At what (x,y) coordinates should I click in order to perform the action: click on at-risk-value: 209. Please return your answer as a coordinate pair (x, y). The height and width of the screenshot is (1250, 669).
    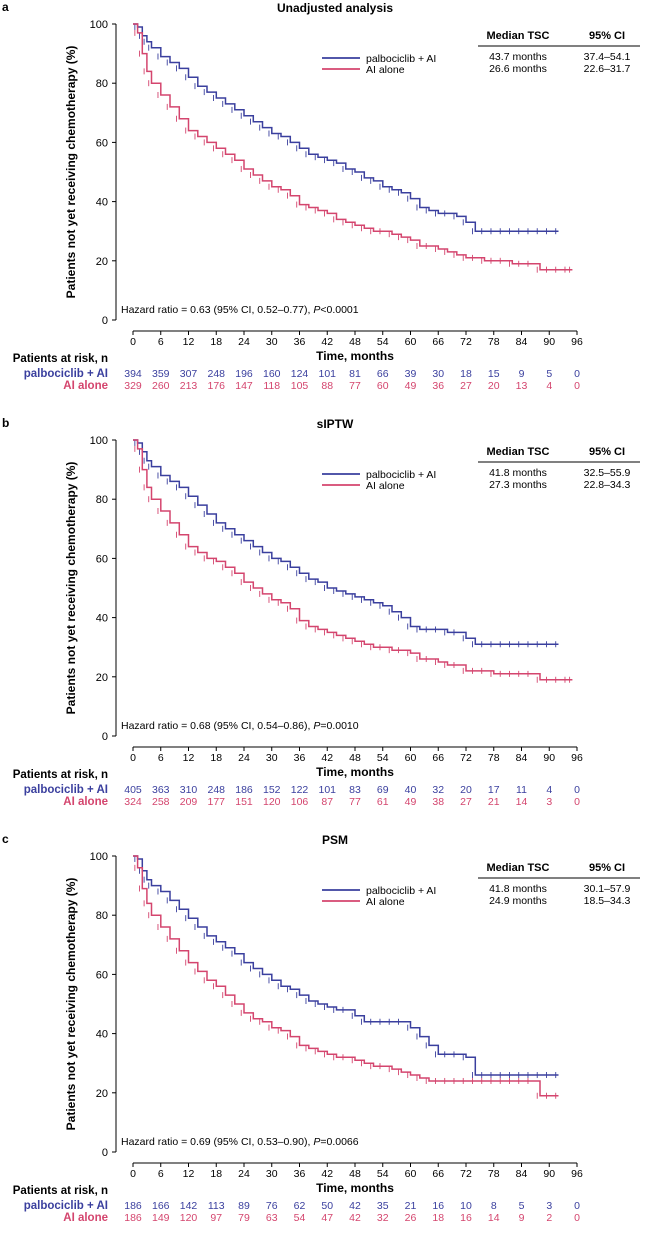
    Looking at the image, I should click on (189, 802).